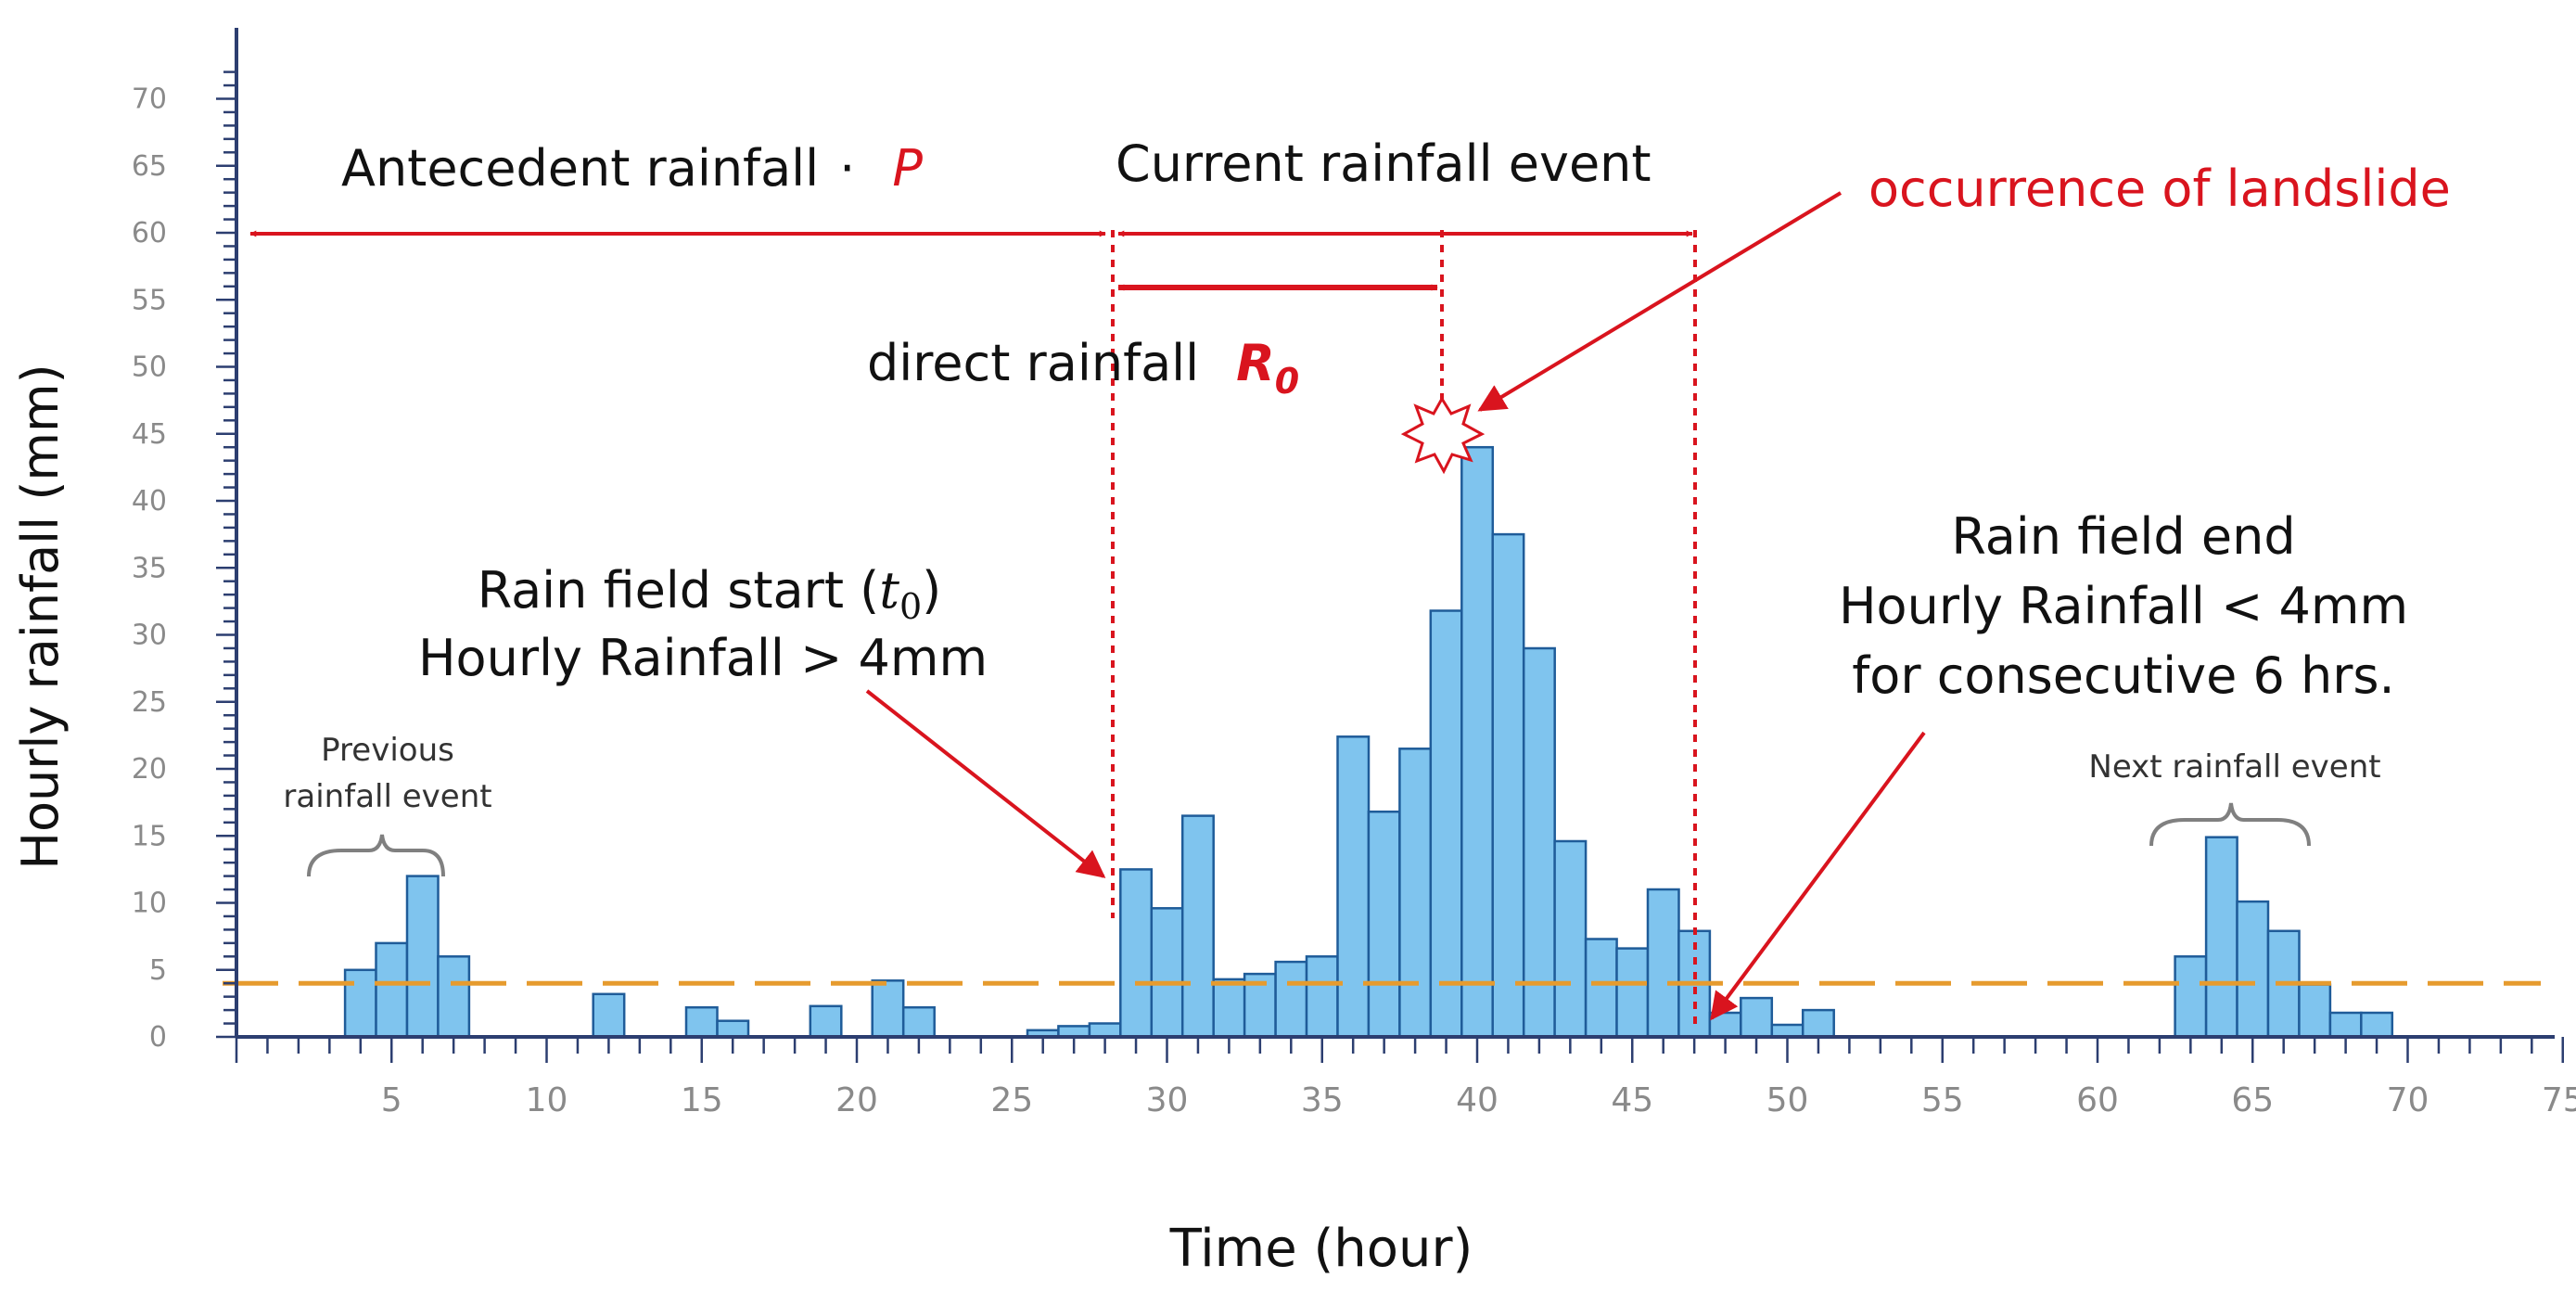 This screenshot has height=1291, width=2576. What do you see at coordinates (158, 1037) in the screenshot?
I see `y-tick-label: 0` at bounding box center [158, 1037].